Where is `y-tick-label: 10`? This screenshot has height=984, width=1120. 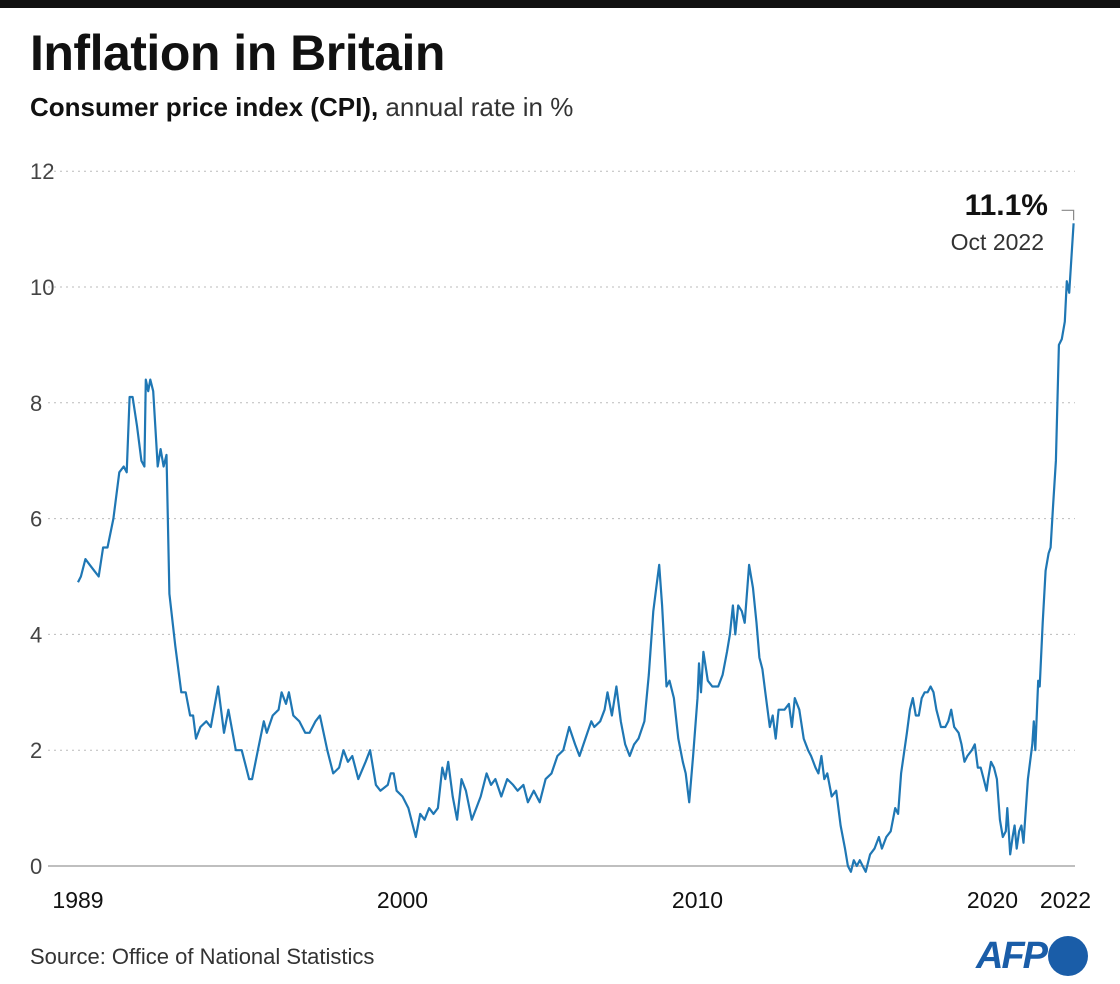
y-tick-label: 10 is located at coordinates (42, 287).